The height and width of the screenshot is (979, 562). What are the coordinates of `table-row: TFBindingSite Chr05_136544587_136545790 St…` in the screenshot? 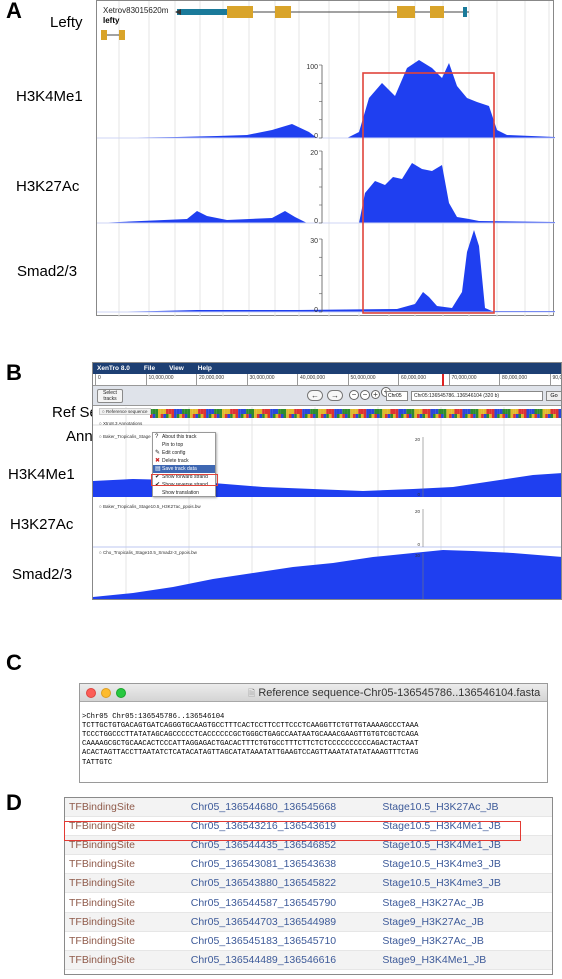 It's located at (308, 903).